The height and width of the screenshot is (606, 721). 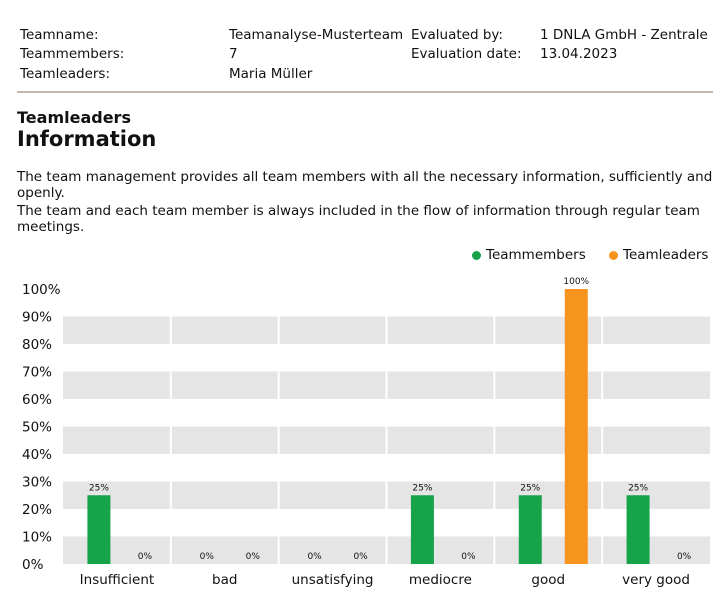 What do you see at coordinates (576, 282) in the screenshot?
I see `data-label: 100%` at bounding box center [576, 282].